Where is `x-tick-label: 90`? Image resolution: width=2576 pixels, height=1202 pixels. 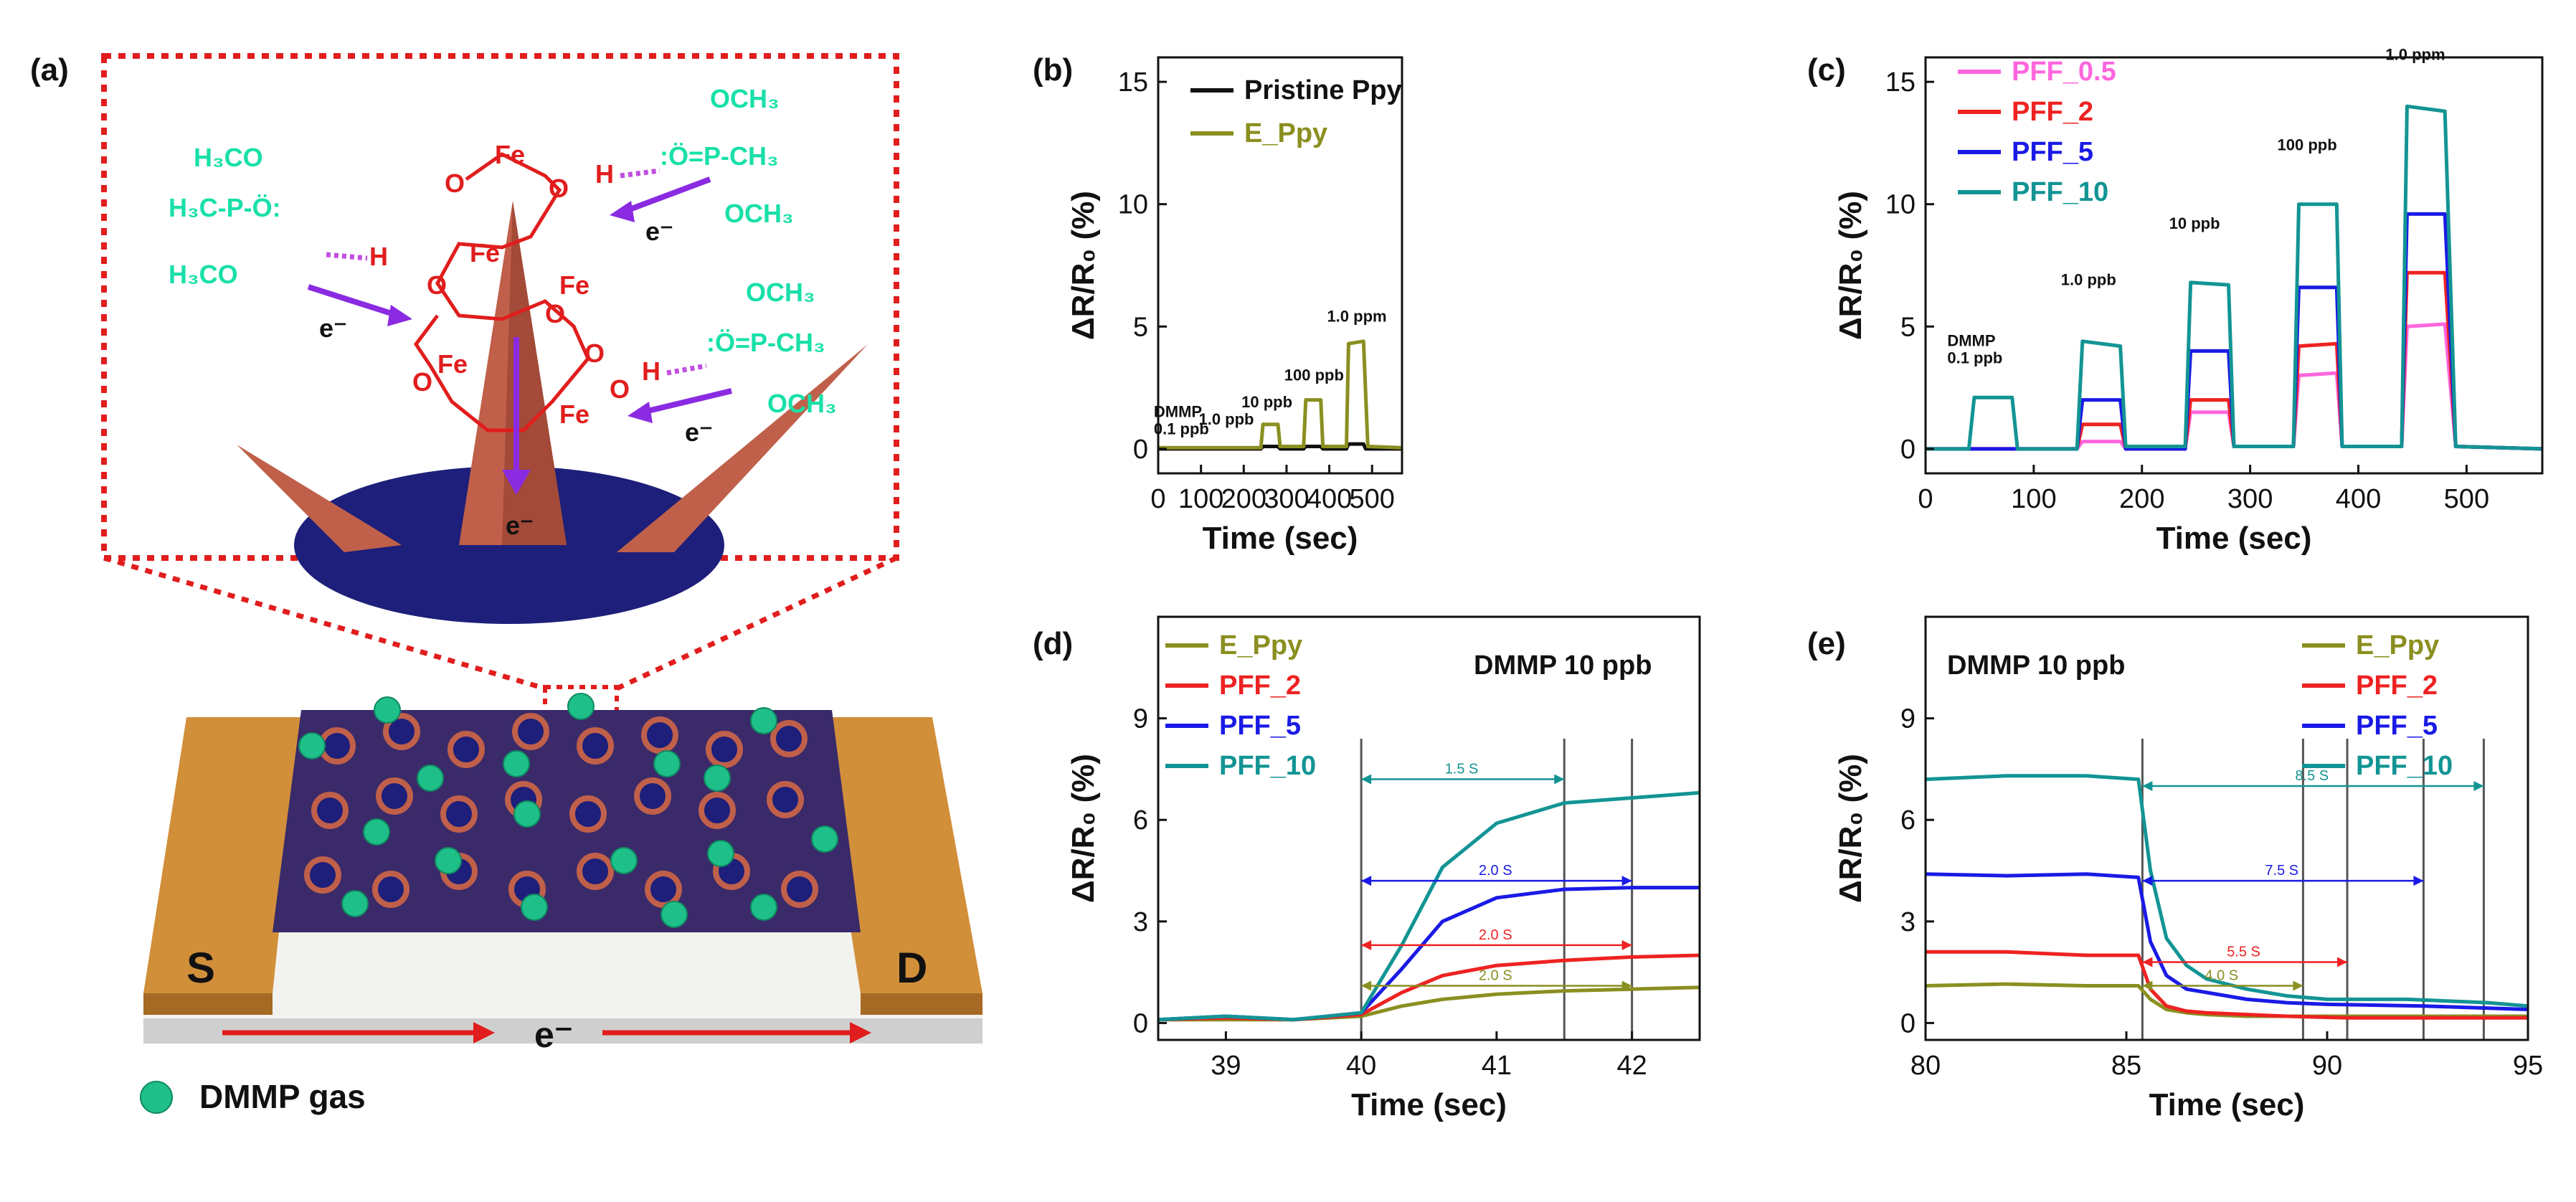 x-tick-label: 90 is located at coordinates (2327, 1066).